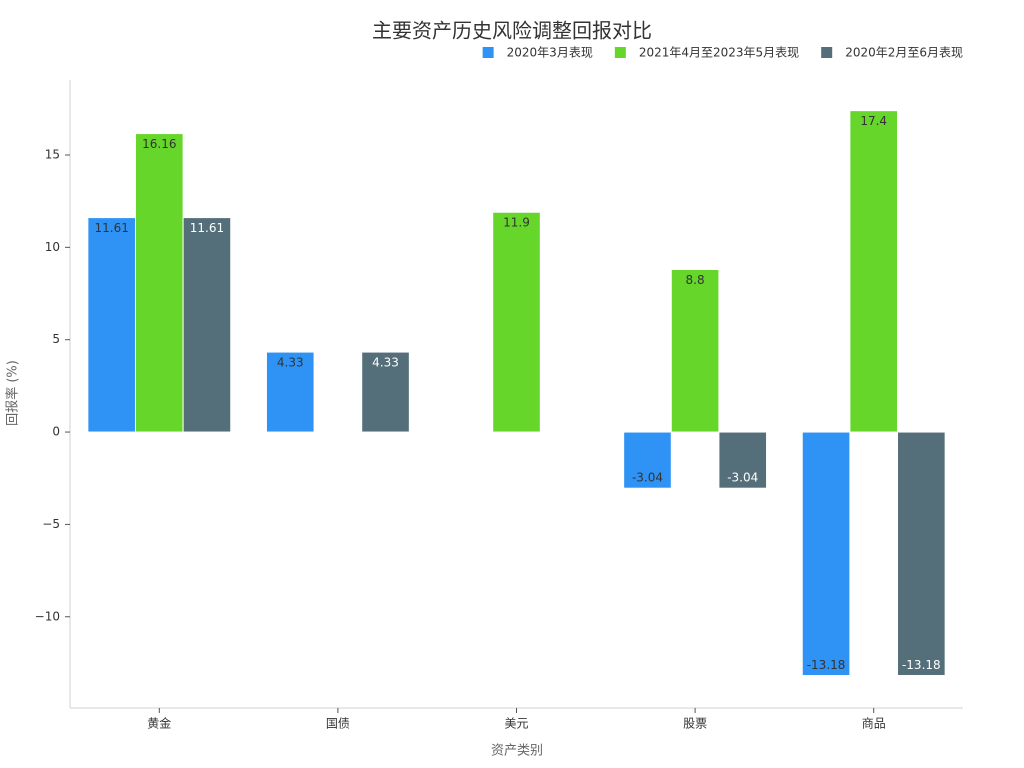 This screenshot has width=1024, height=768. Describe the element at coordinates (874, 723) in the screenshot. I see `x-tick-label: 商品` at that location.